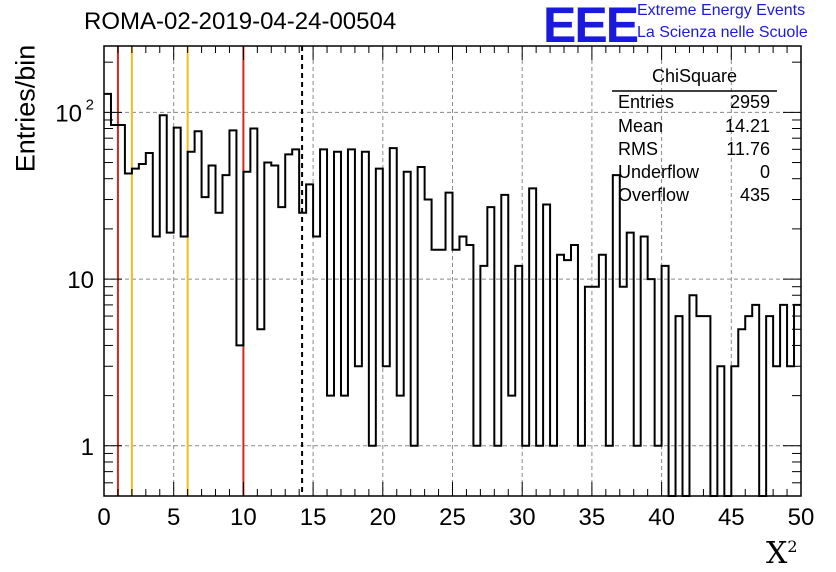 The image size is (836, 572). I want to click on stats-value: 2959, so click(749, 102).